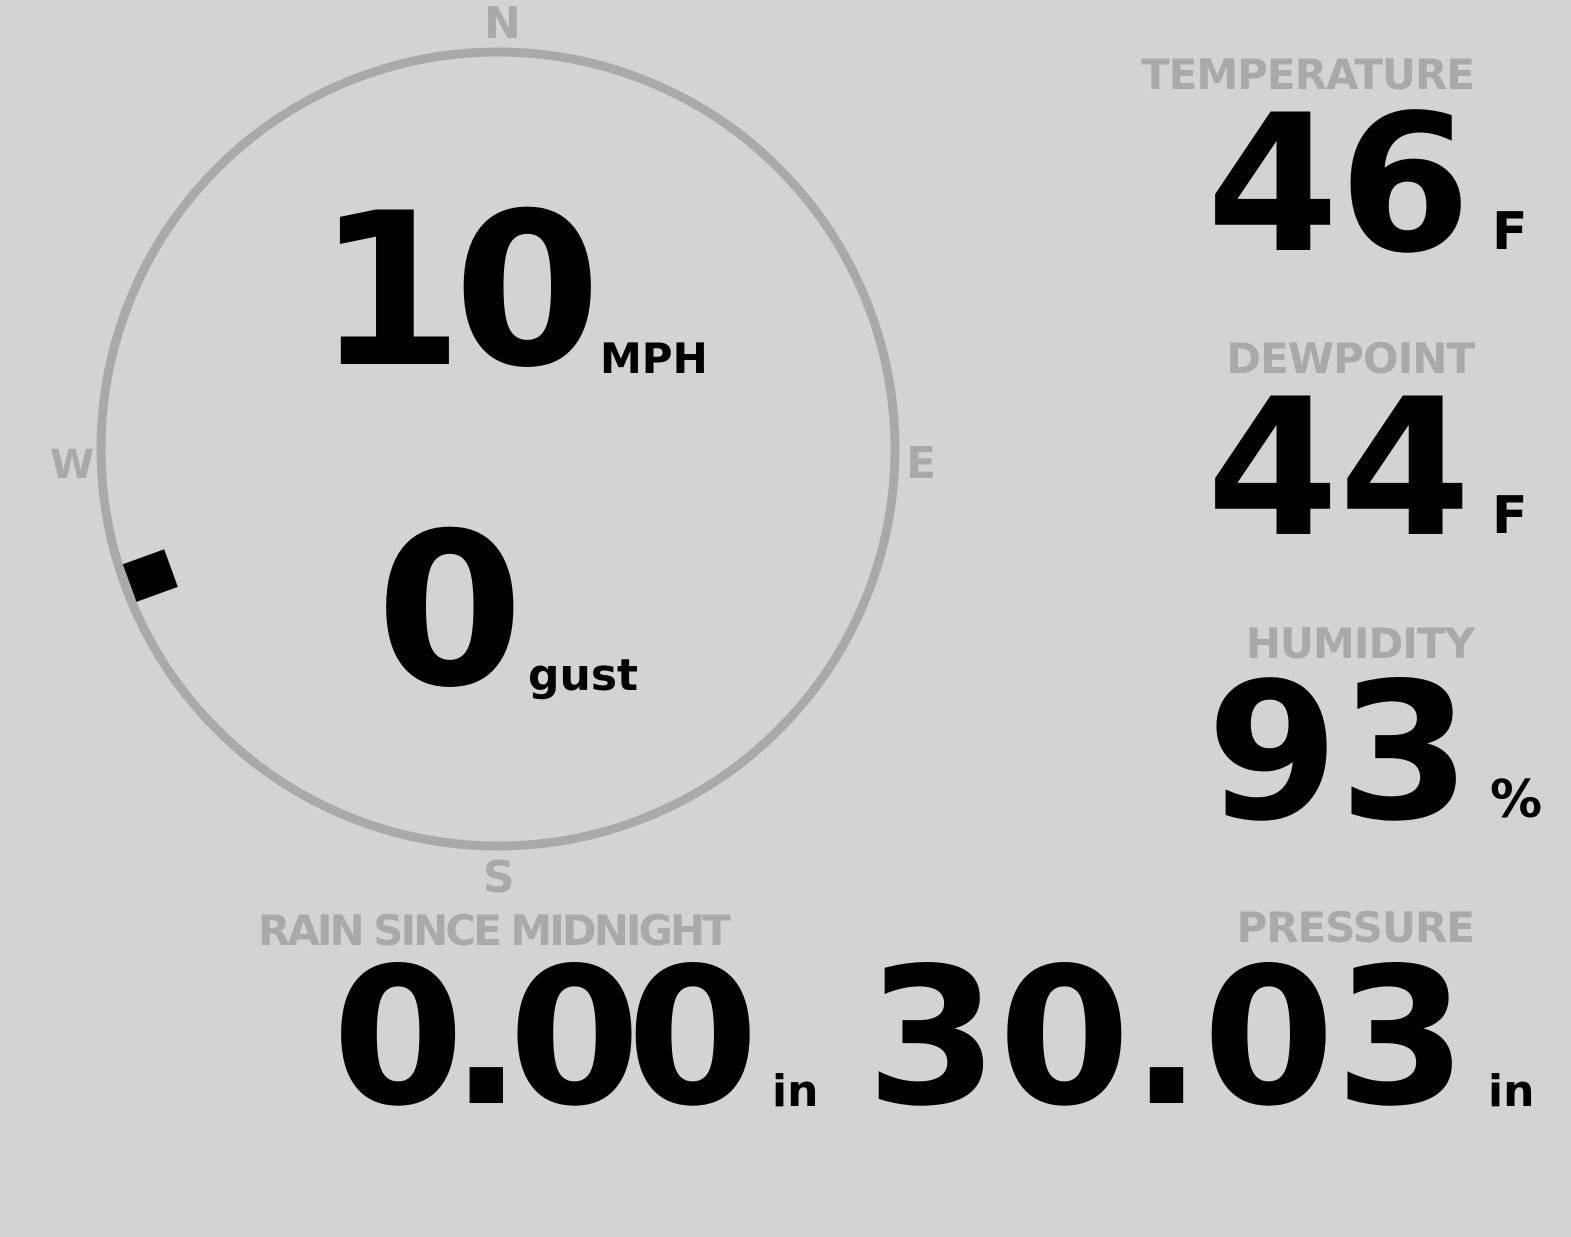 This screenshot has height=1237, width=1571. Describe the element at coordinates (583, 675) in the screenshot. I see `wind-gust-unit: gust` at that location.